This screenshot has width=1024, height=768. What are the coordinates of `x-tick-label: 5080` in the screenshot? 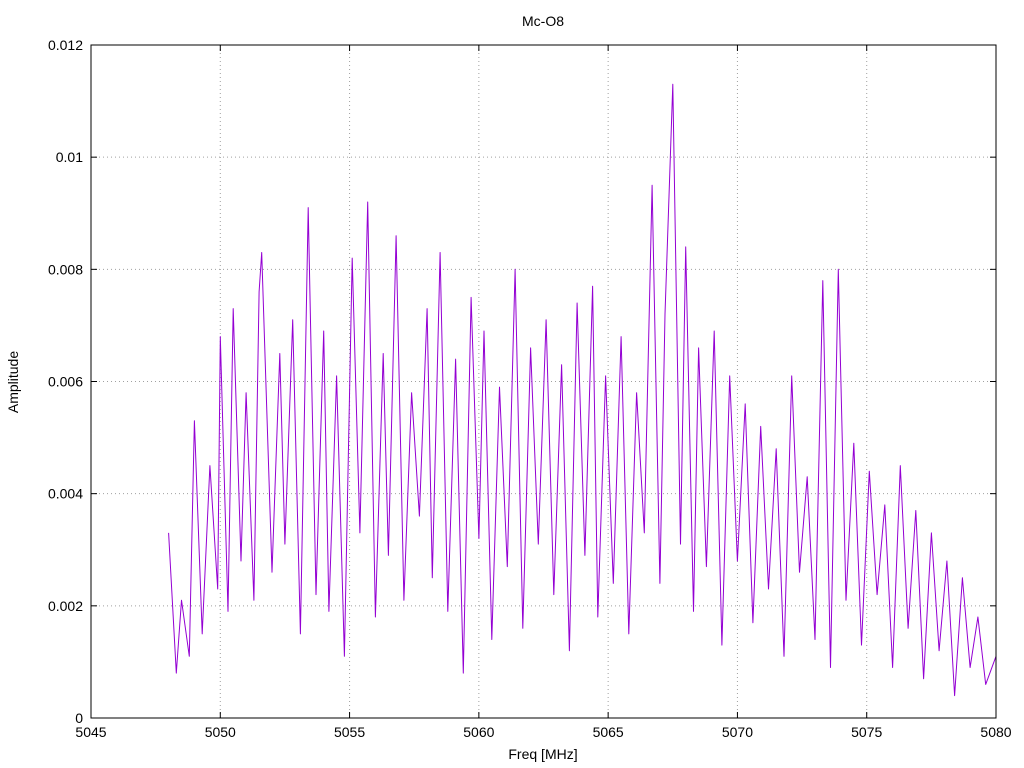 It's located at (995, 732).